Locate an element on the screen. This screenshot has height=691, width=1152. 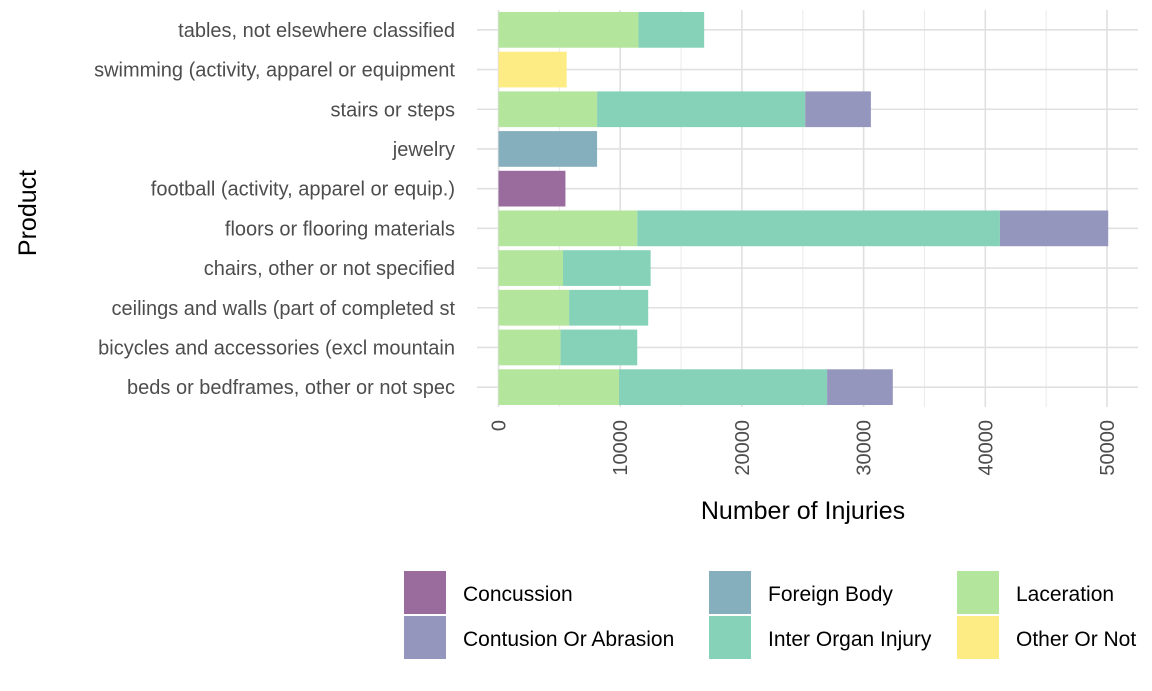
legend-label: Inter Organ Injury is located at coordinates (850, 639).